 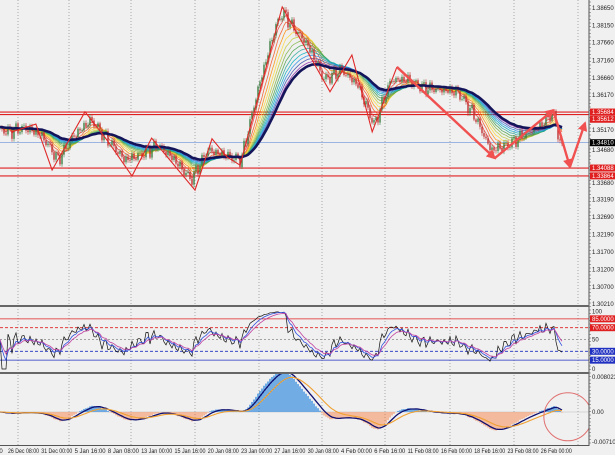 What do you see at coordinates (602, 176) in the screenshot?
I see `price-tag` at bounding box center [602, 176].